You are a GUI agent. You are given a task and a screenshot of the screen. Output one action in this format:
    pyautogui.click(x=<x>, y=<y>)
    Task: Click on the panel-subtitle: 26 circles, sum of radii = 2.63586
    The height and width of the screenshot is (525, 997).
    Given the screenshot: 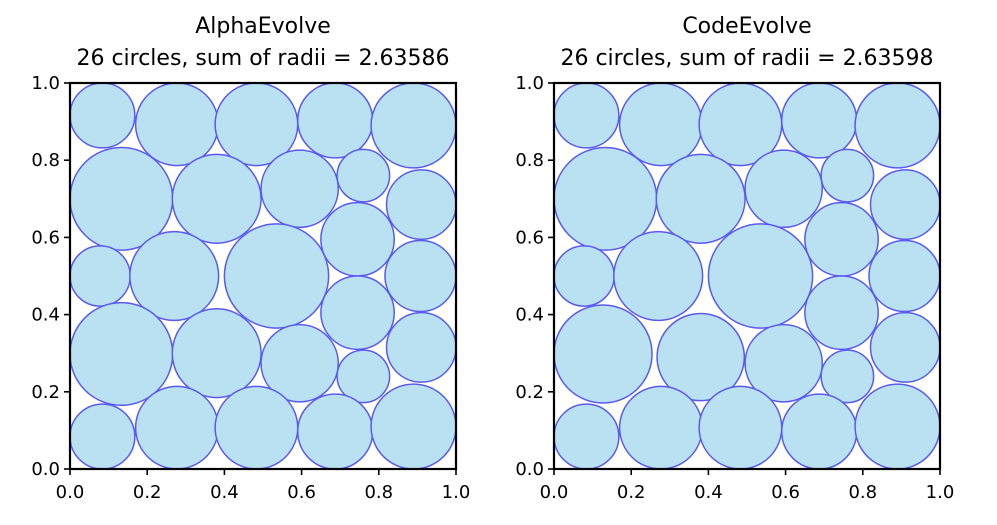 What is the action you would take?
    pyautogui.click(x=262, y=58)
    